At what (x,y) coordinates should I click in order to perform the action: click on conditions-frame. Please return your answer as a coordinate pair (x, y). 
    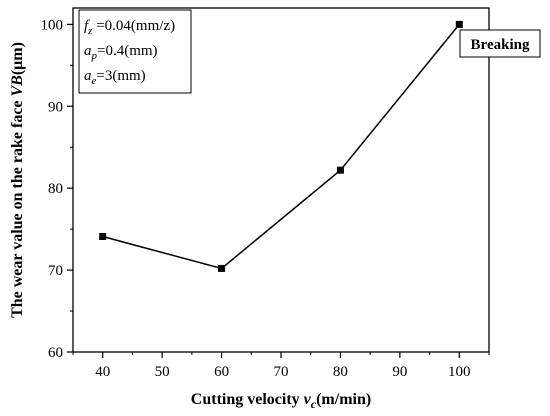
    Looking at the image, I should click on (135, 51).